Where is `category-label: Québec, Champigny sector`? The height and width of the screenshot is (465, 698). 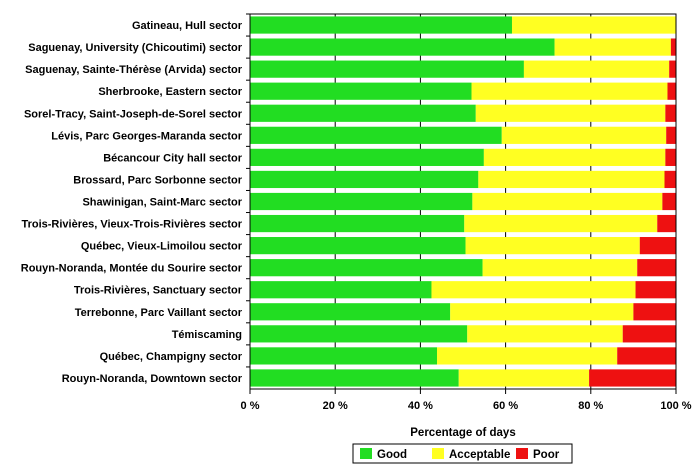 category-label: Québec, Champigny sector is located at coordinates (171, 357).